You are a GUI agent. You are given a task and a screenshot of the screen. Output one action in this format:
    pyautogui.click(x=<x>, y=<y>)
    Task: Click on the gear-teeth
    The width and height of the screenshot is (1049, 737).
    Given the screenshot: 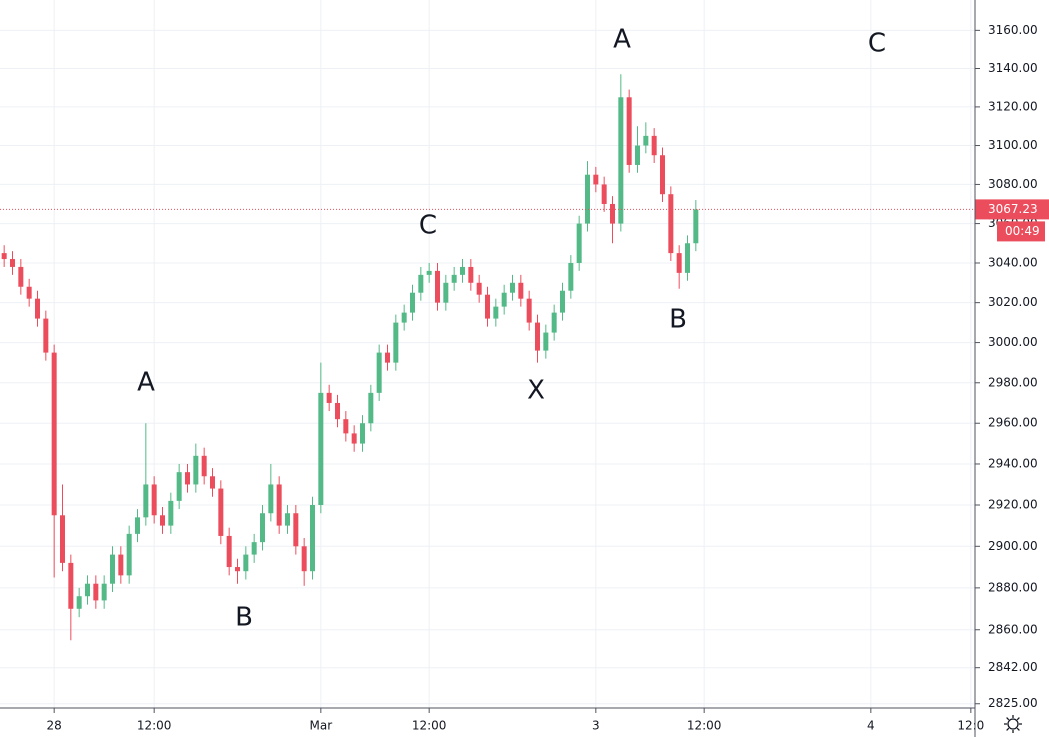 What is the action you would take?
    pyautogui.click(x=1013, y=724)
    